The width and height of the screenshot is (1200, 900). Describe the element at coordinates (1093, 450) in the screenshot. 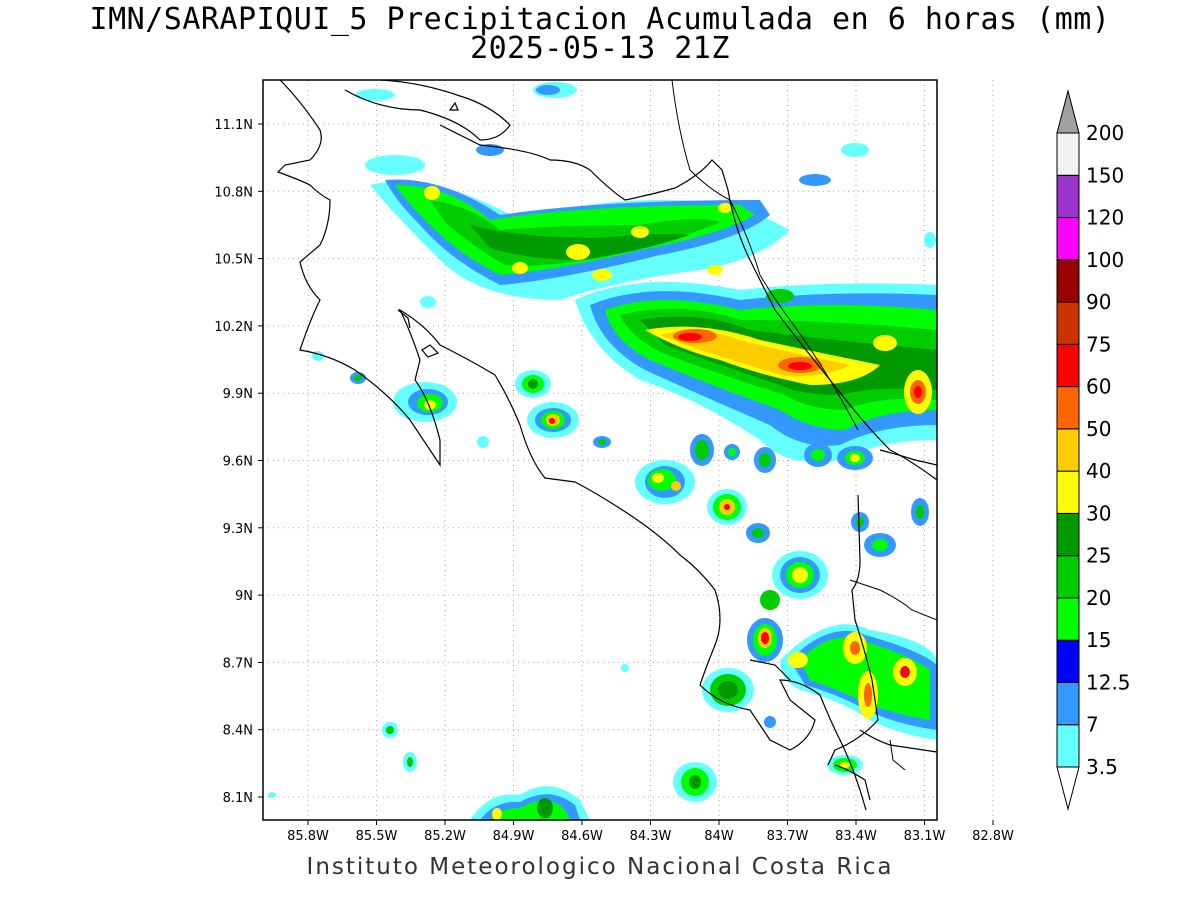

I see `colorbar-legend: 3.5 7 12.5 15 20 25 30 40 50 60 75 90 100 120 150 200` at that location.